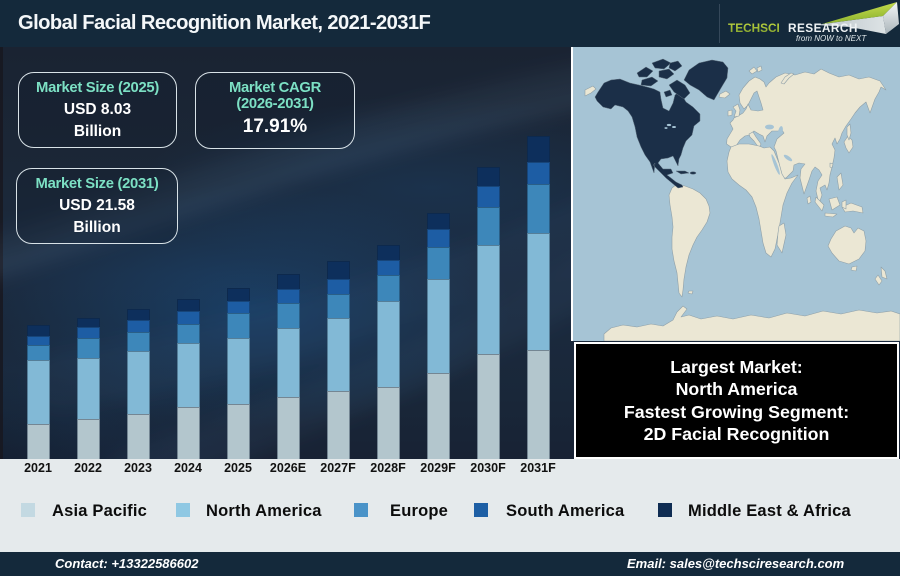 Image resolution: width=900 pixels, height=576 pixels. What do you see at coordinates (754, 28) in the screenshot?
I see `svg-text: TECHSCI` at bounding box center [754, 28].